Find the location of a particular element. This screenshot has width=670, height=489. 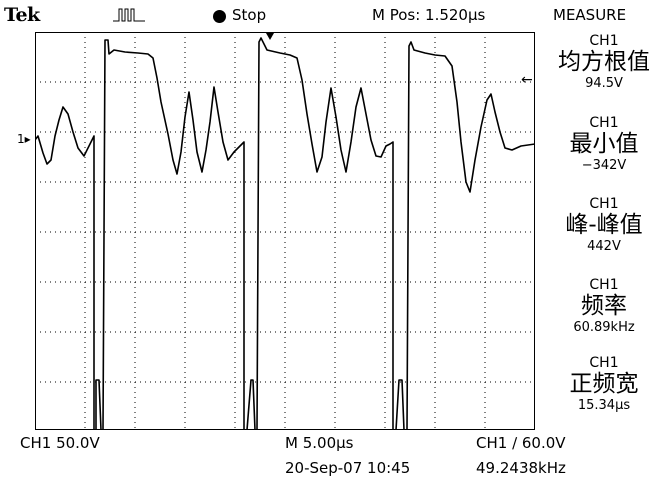

run-stop-icon is located at coordinates (219, 16).